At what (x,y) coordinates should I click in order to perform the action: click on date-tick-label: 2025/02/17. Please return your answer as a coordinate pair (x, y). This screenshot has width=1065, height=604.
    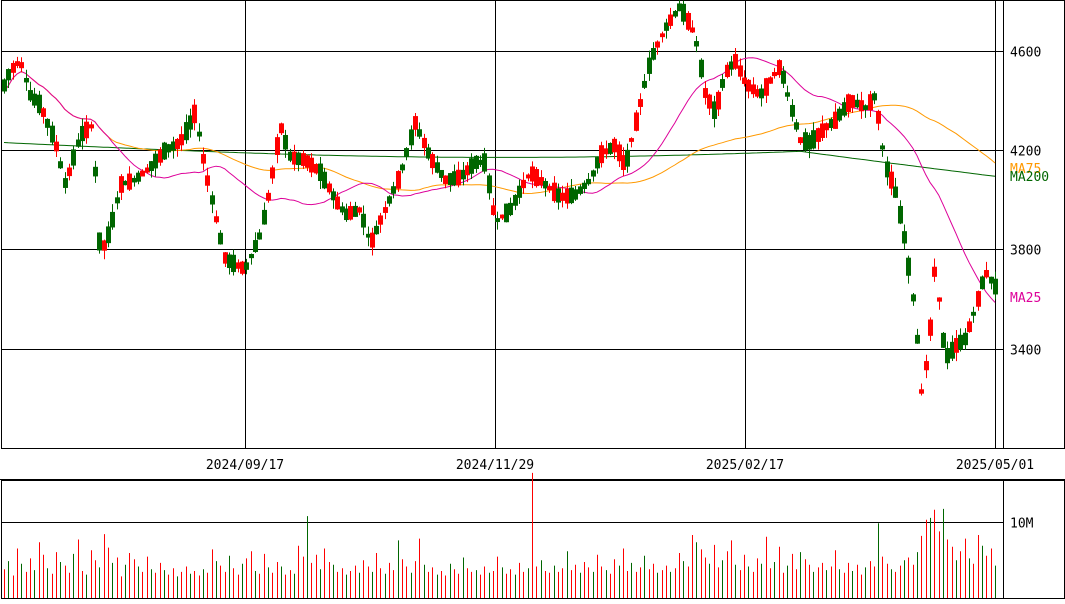
    Looking at the image, I should click on (745, 465).